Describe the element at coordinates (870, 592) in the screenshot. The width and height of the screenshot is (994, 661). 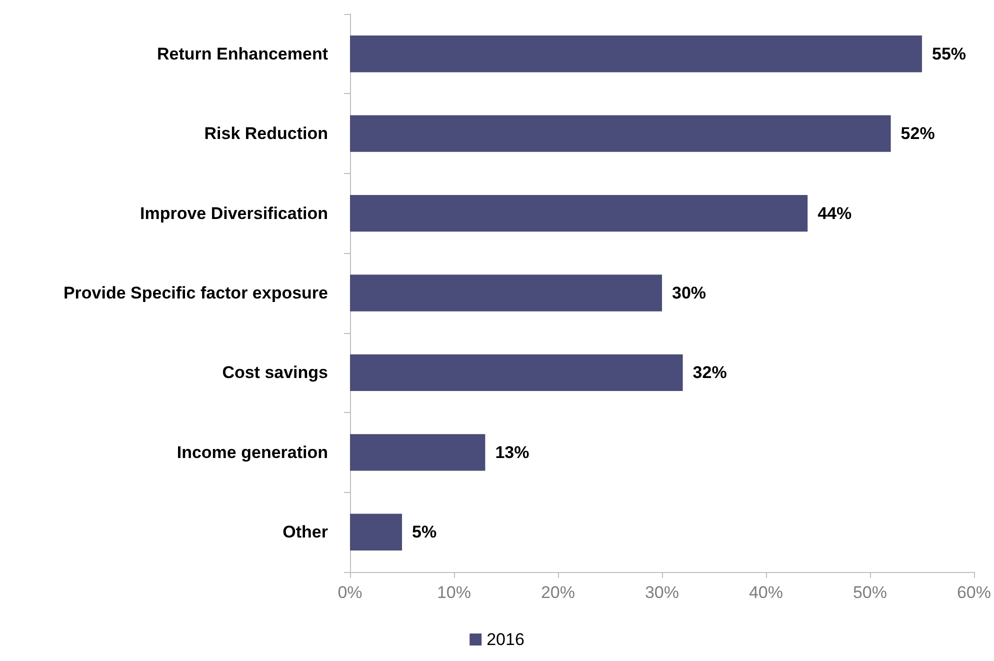
I see `x-tick-label: 50%` at that location.